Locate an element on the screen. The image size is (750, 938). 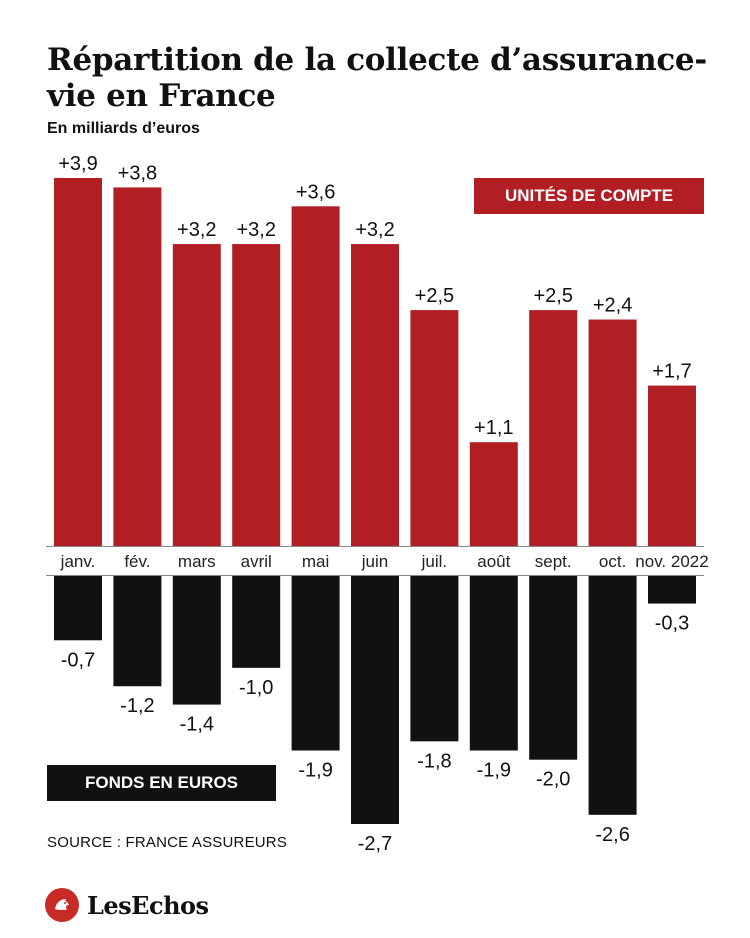
les-echos-wordmark: LesEchos is located at coordinates (148, 905).